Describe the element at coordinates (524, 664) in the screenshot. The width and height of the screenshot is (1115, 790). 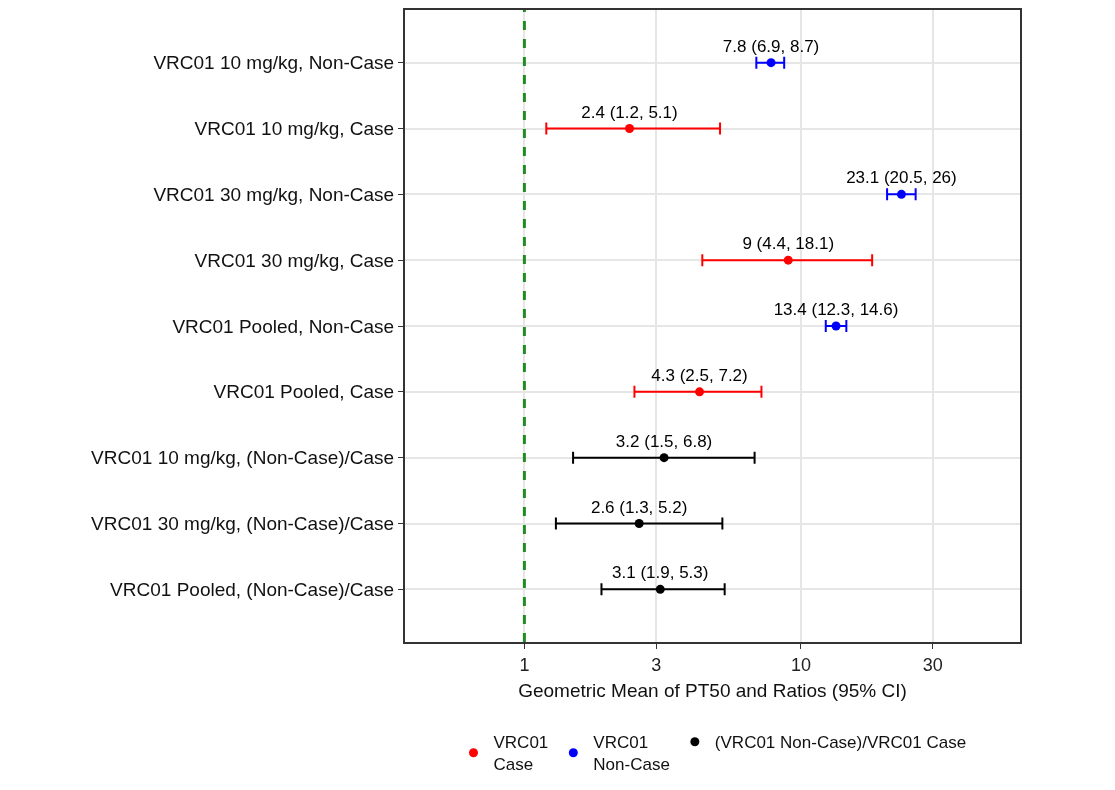
I see `x-tick-label: 1` at that location.